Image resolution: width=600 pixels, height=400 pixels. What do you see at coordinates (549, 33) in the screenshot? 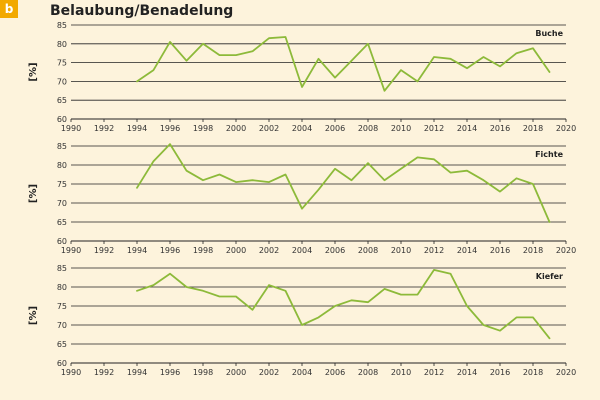
I see `chart-title: Buche` at bounding box center [549, 33].